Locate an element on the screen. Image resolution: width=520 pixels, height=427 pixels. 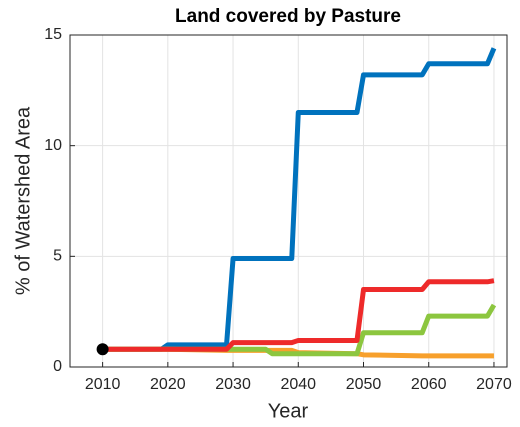
y-tick-label: 15 is located at coordinates (53, 34).